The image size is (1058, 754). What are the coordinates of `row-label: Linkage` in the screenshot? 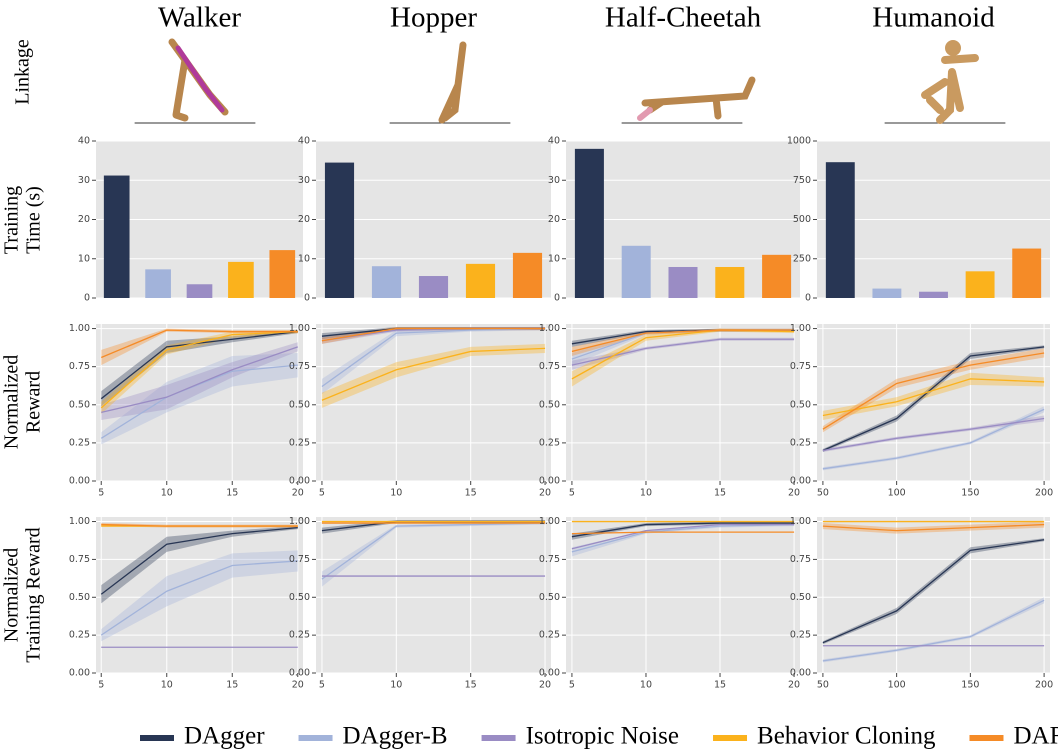 It's located at (23, 72).